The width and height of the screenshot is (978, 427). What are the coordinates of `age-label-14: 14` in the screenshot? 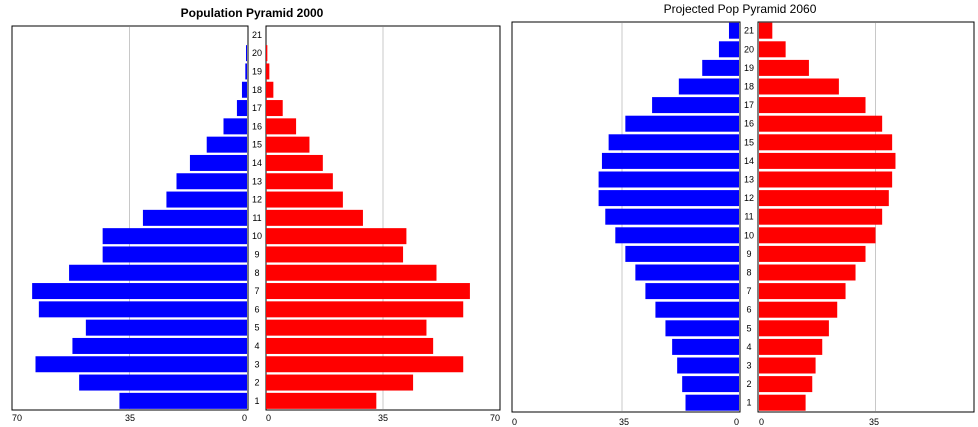 It's located at (257, 163).